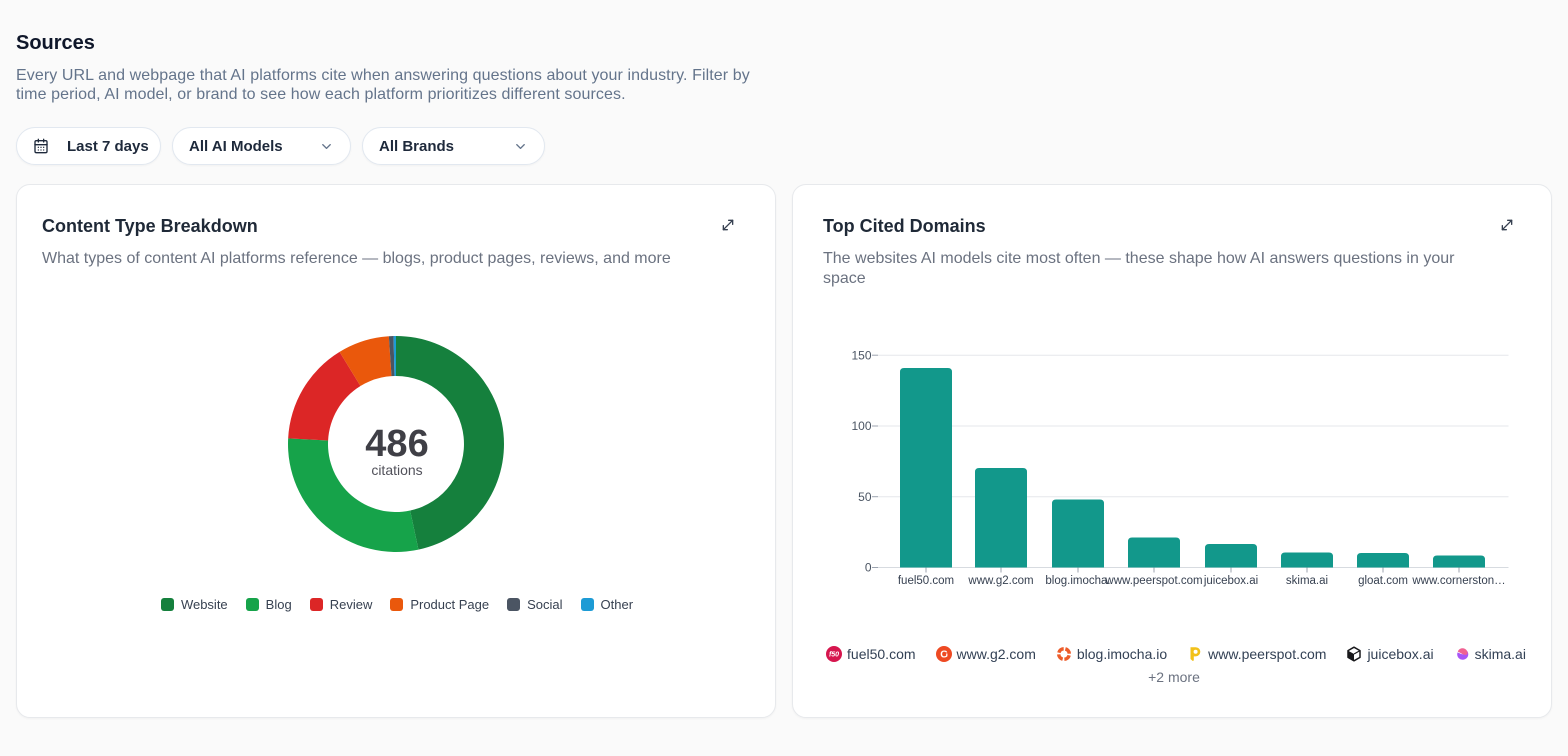  What do you see at coordinates (1000, 581) in the screenshot?
I see `svg-text: www.g2.com` at bounding box center [1000, 581].